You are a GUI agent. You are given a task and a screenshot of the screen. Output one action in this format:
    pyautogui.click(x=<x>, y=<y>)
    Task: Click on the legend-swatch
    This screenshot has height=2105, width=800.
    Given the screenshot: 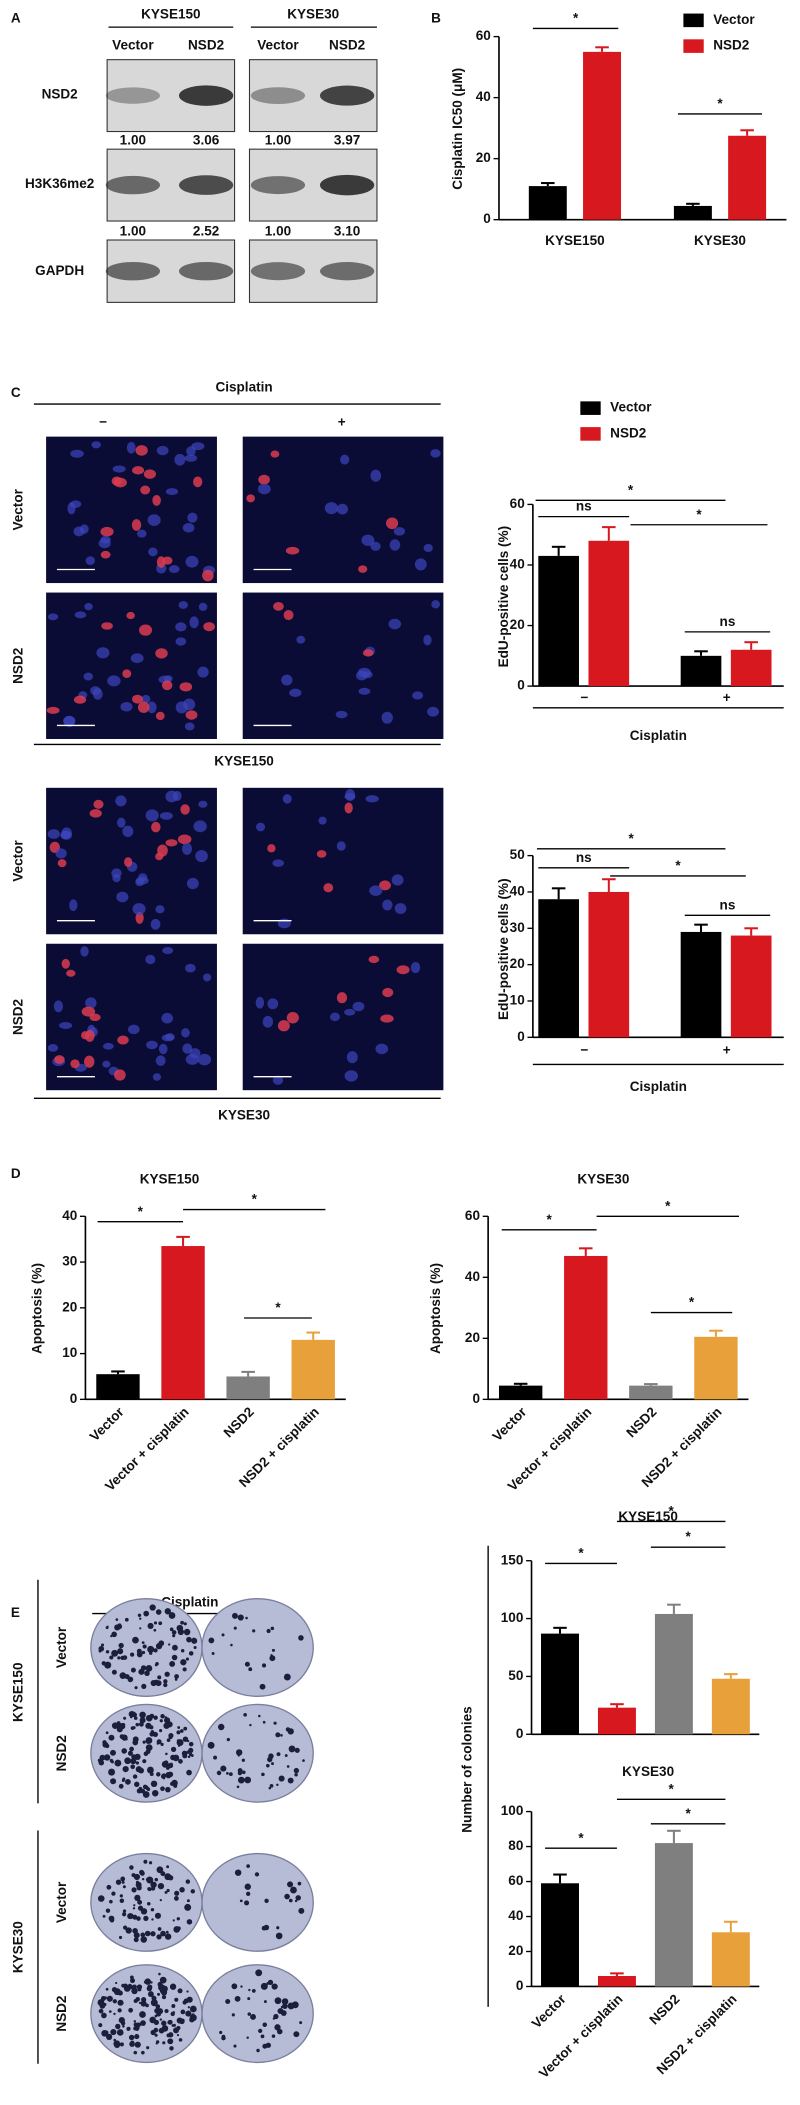 What is the action you would take?
    pyautogui.click(x=590, y=434)
    